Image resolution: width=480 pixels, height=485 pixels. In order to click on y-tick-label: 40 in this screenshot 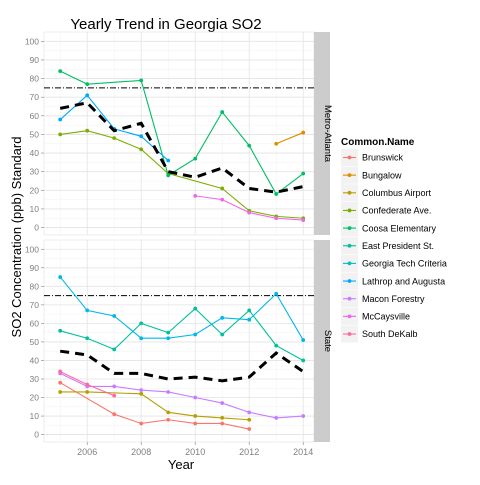, I will do `click(35, 360)`.